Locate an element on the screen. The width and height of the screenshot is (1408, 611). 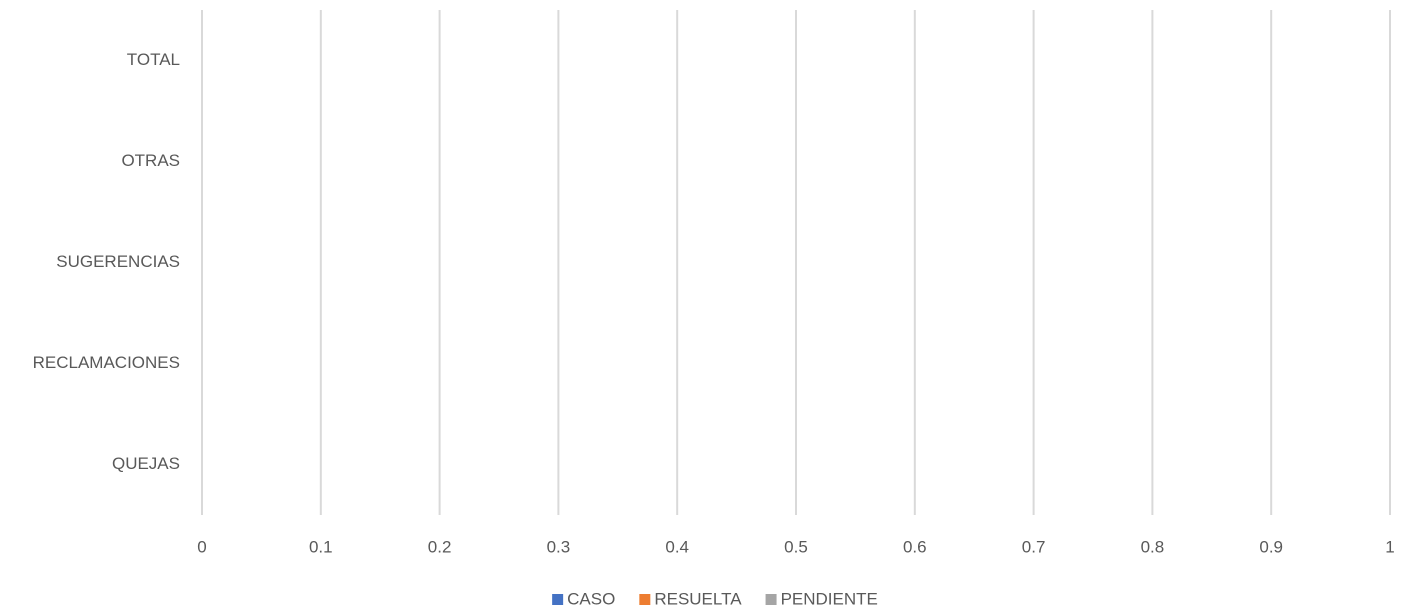
y-tick-label: OTRAS is located at coordinates (150, 160).